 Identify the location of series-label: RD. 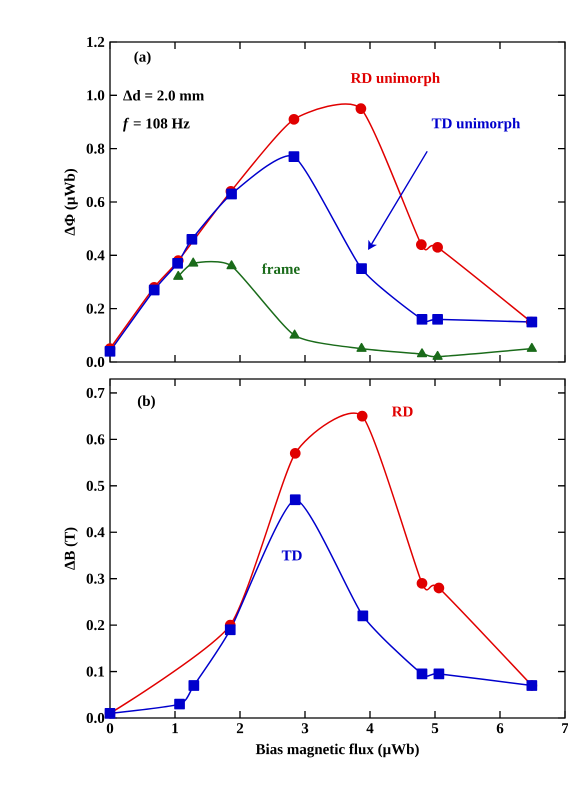
(402, 411).